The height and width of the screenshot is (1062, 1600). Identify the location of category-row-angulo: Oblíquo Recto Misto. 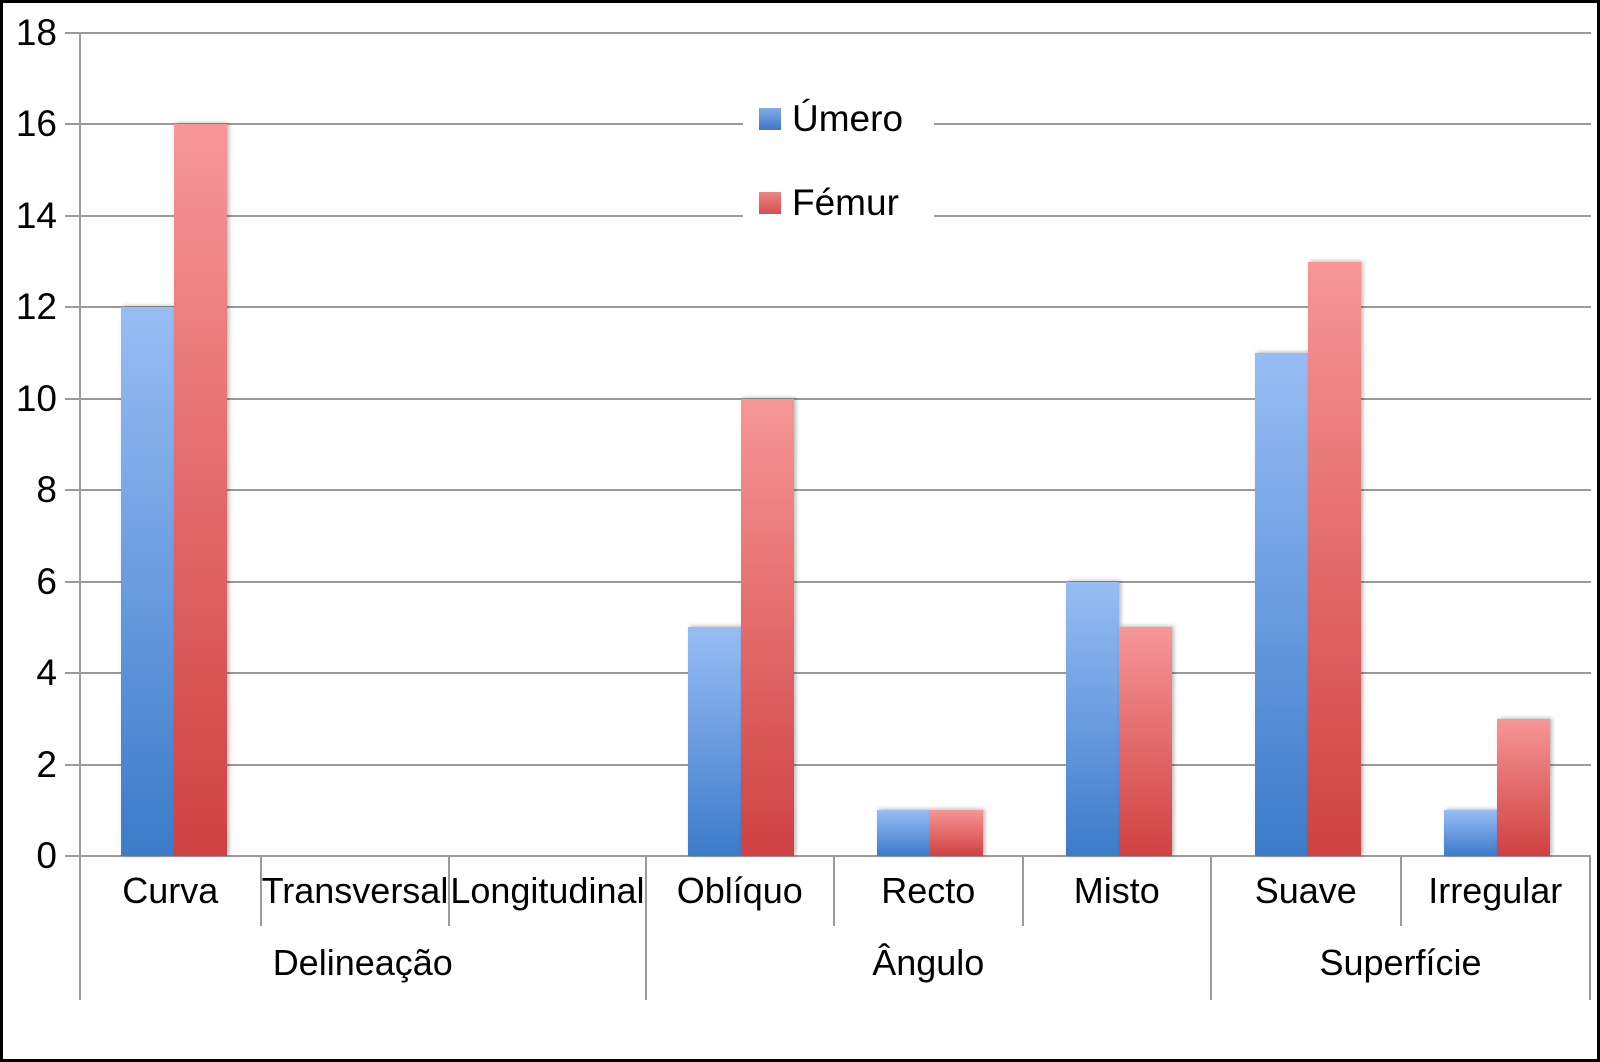
(929, 891).